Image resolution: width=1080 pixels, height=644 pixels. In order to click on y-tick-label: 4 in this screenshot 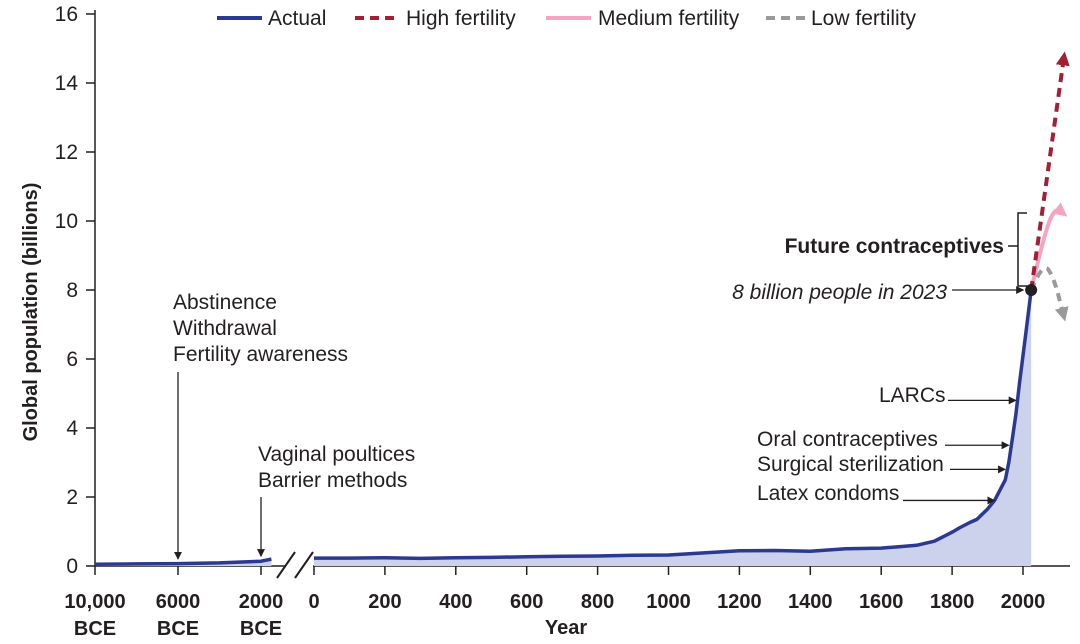, I will do `click(72, 428)`.